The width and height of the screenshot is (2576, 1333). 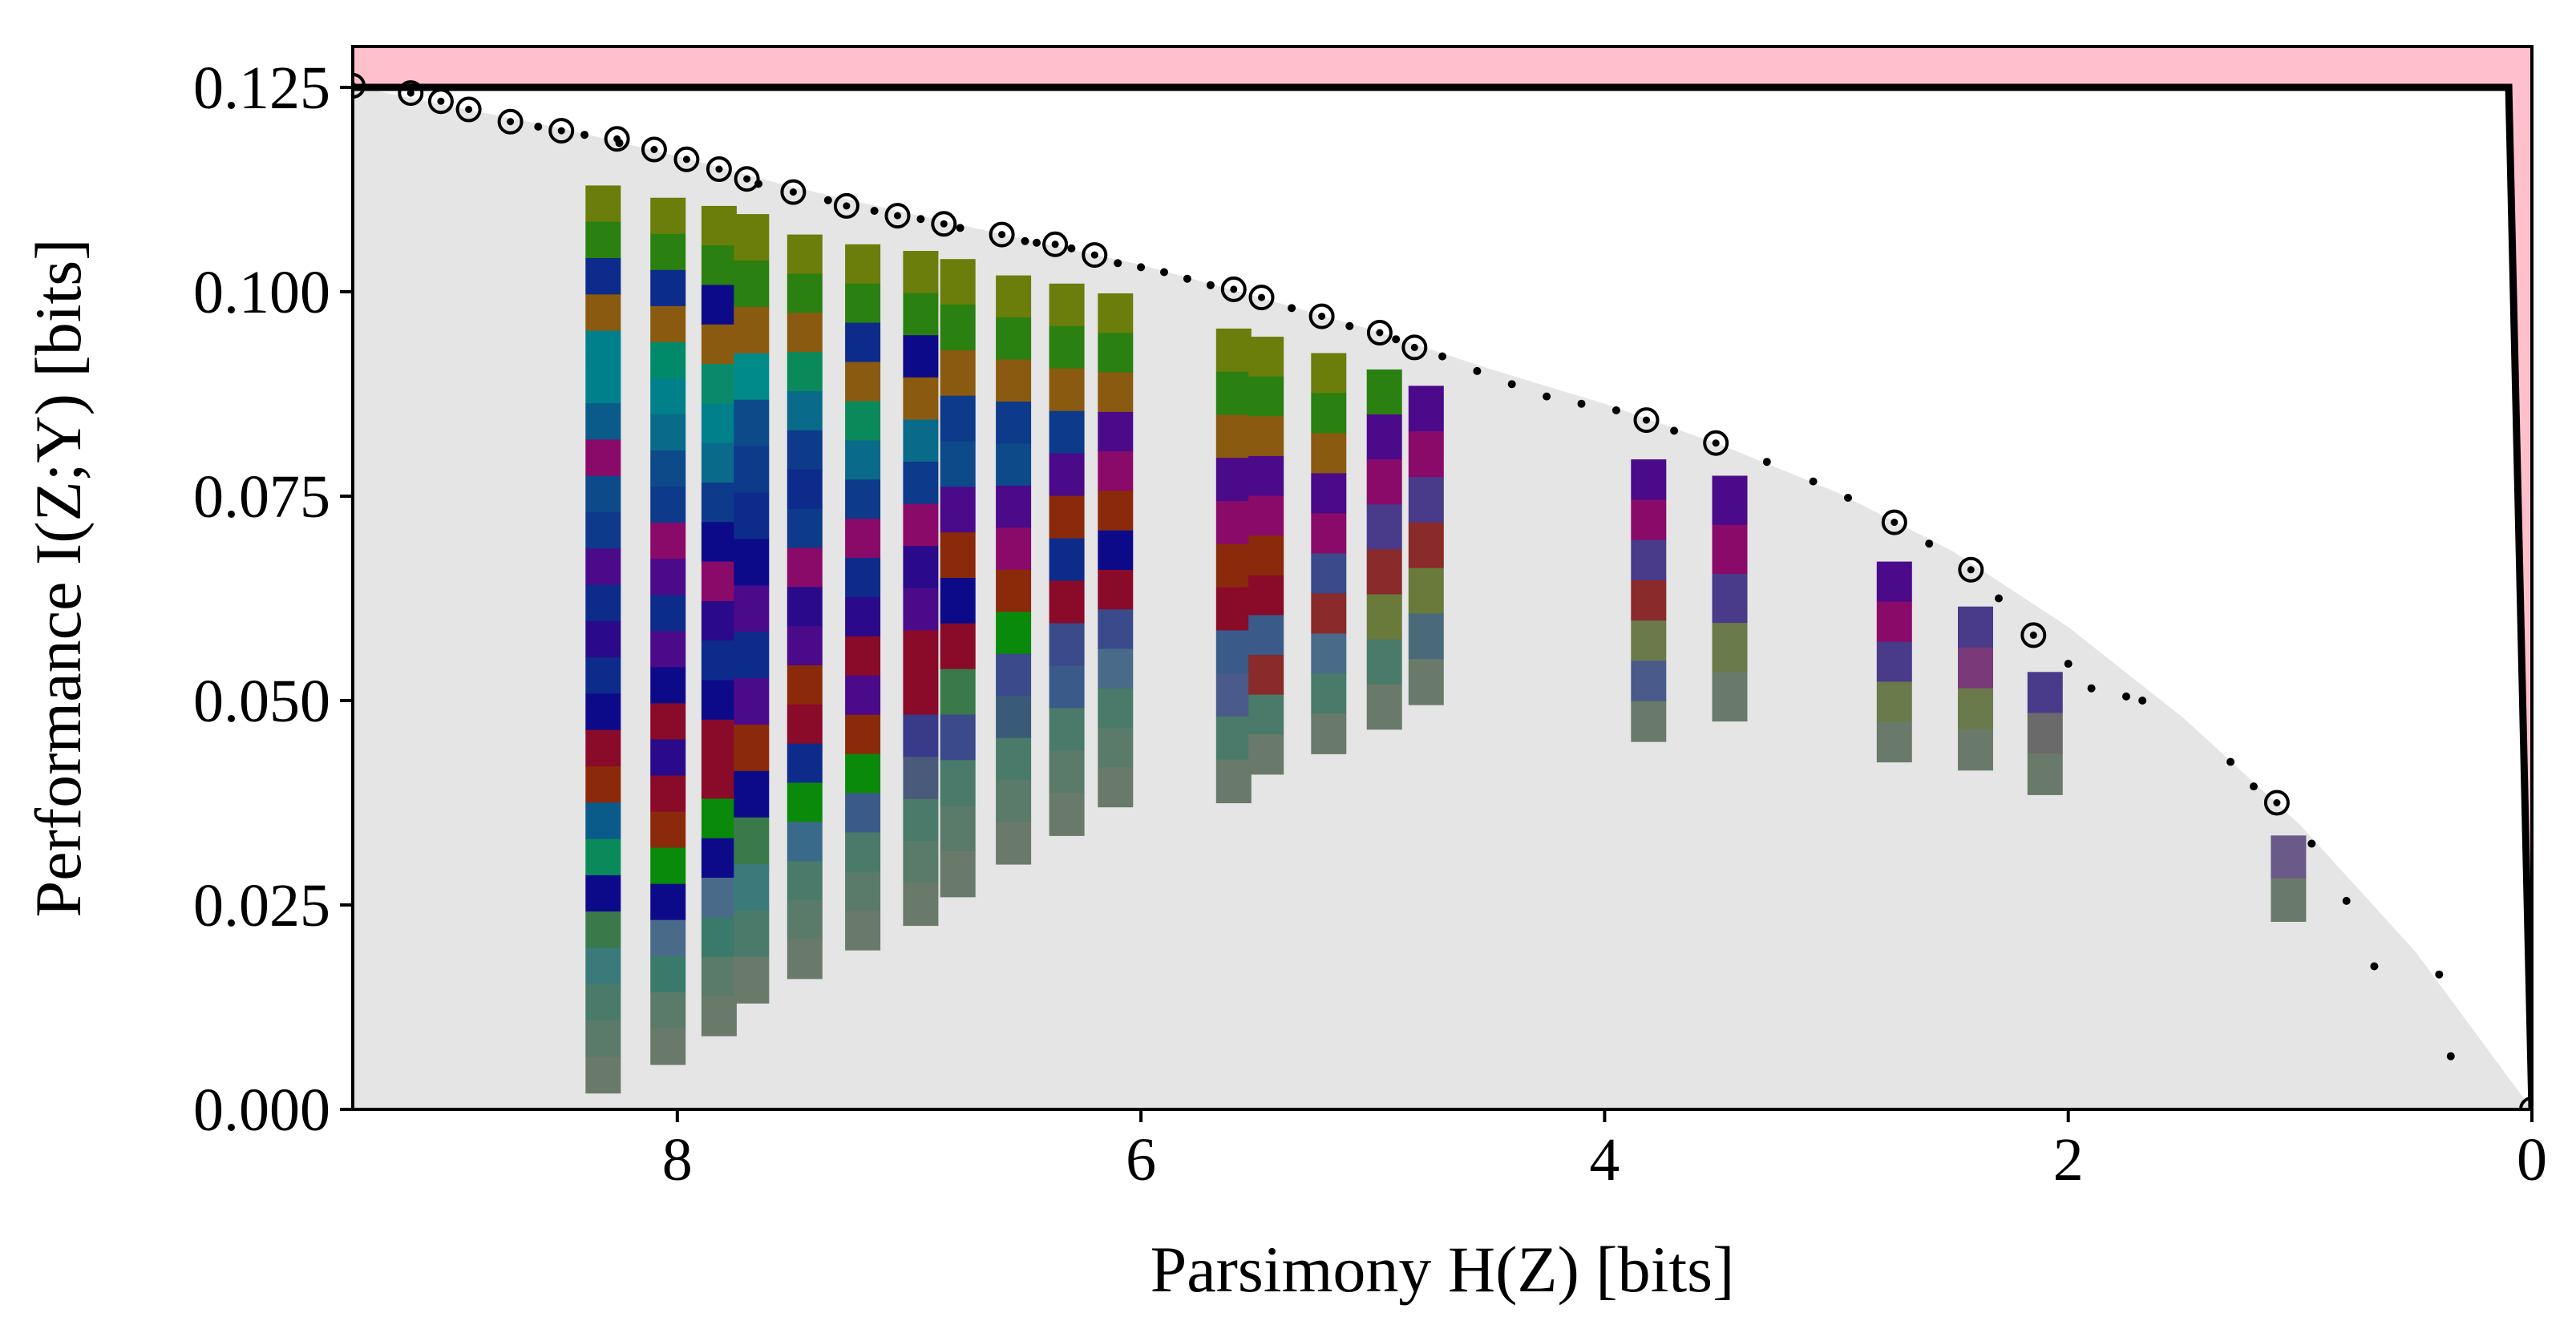 I want to click on x-tick-label: 2, so click(x=2068, y=1160).